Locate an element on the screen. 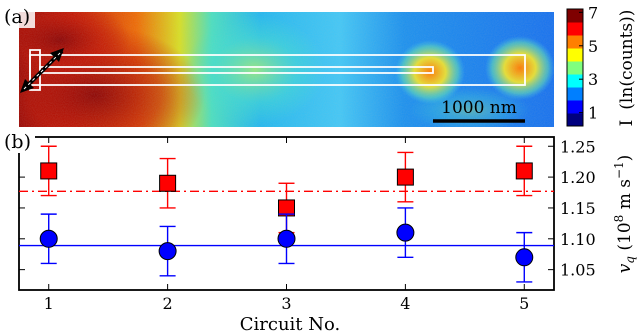 The image size is (641, 335). scale-bar: 1000 nm is located at coordinates (479, 110).